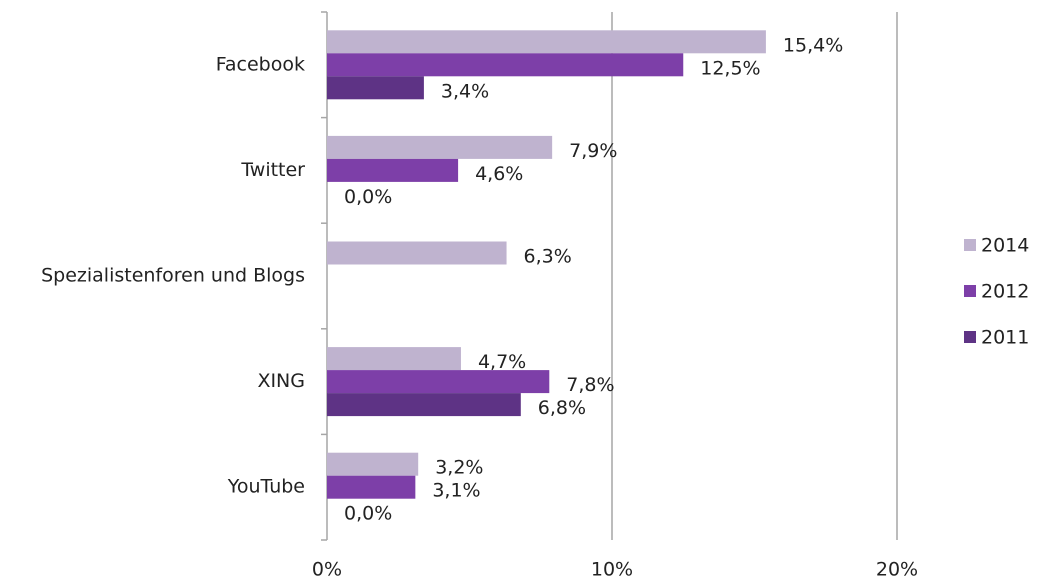  What do you see at coordinates (173, 276) in the screenshot?
I see `y-tick-label: Spezialistenforen und Blogs` at bounding box center [173, 276].